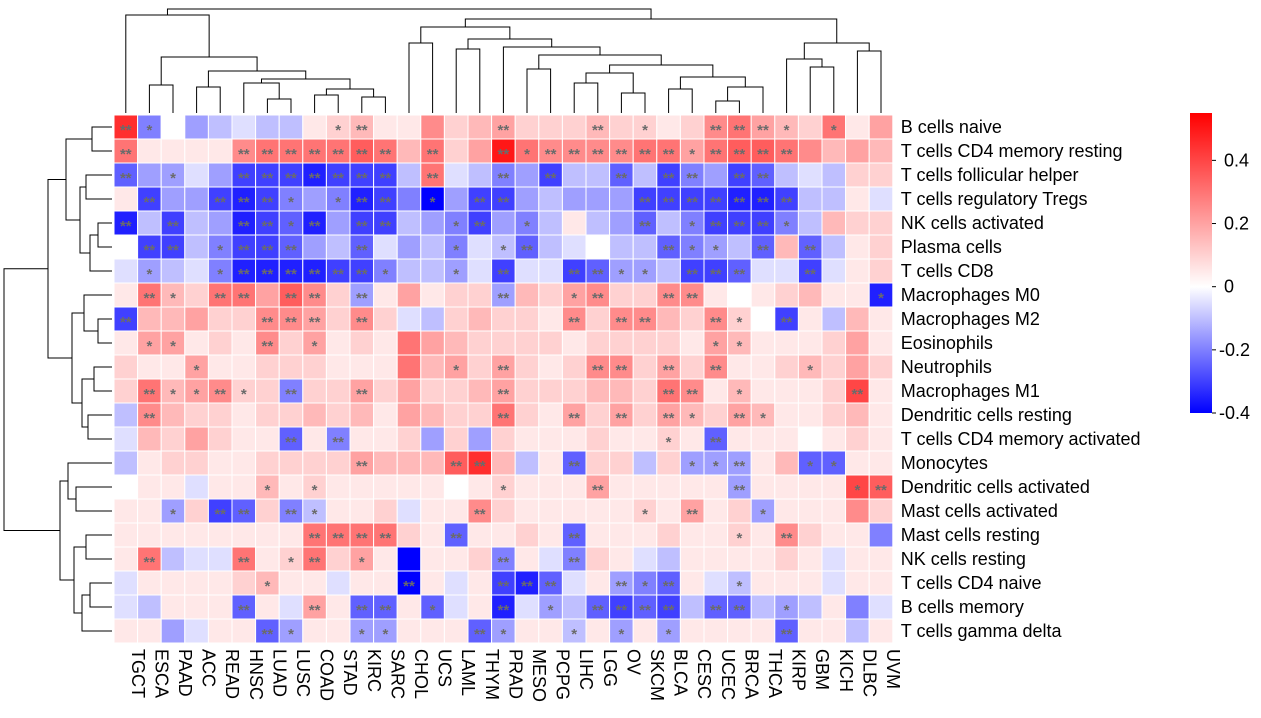  What do you see at coordinates (947, 271) in the screenshot?
I see `row-label: T cells CD8` at bounding box center [947, 271].